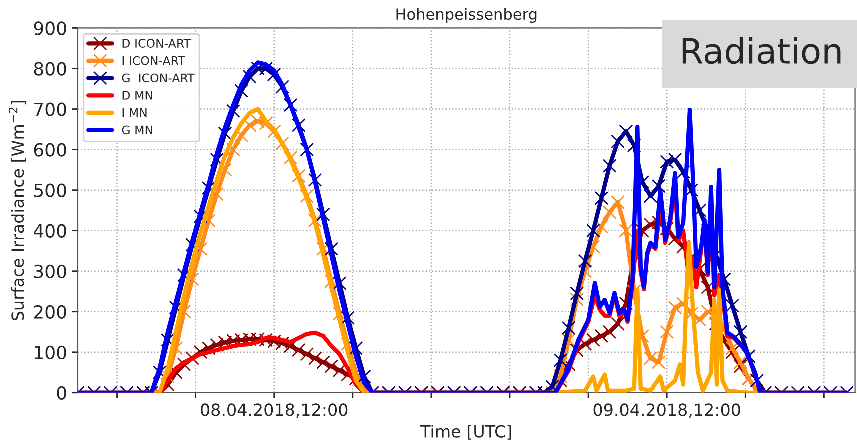 This screenshot has height=441, width=857. I want to click on legend-label: G ICON-ART, so click(158, 78).